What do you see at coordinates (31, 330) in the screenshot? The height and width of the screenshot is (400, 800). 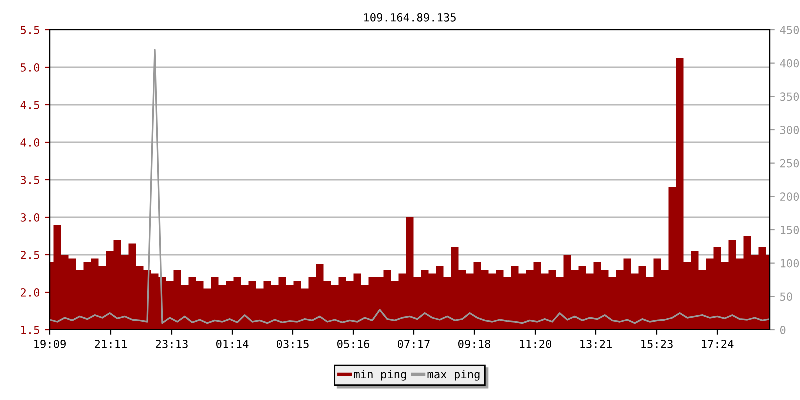 I see `y-tick-label: 1.5` at bounding box center [31, 330].